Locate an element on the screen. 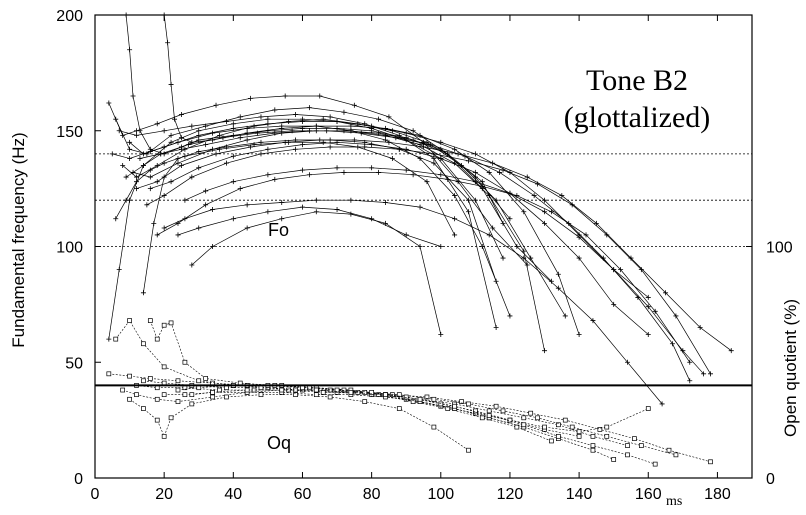  x-tick-label: 20 is located at coordinates (164, 494).